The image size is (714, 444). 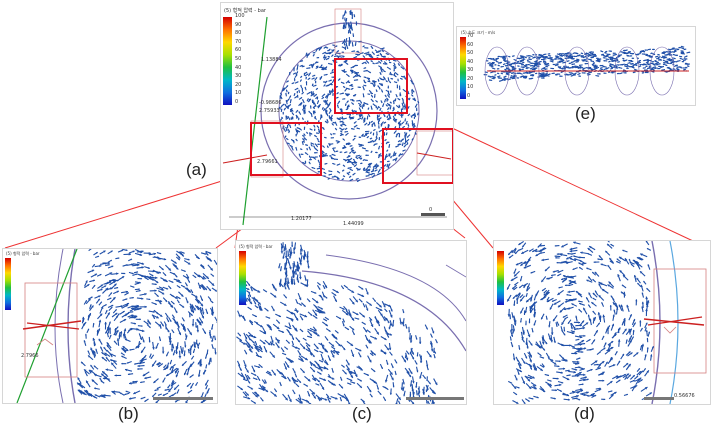 What do you see at coordinates (8, 284) in the screenshot?
I see `colorbar-b` at bounding box center [8, 284].